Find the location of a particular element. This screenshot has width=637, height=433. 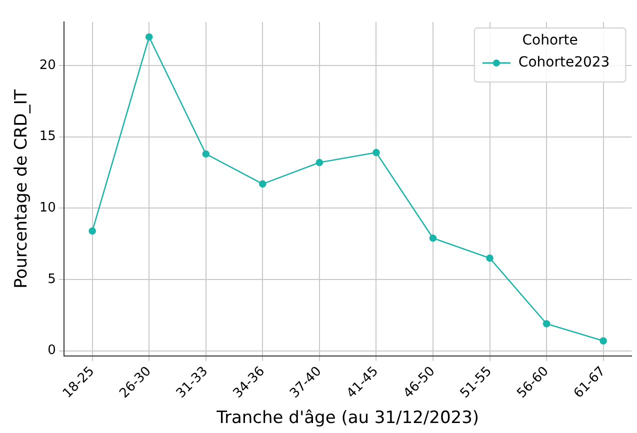

y-tick-label: 0 is located at coordinates (52, 350).